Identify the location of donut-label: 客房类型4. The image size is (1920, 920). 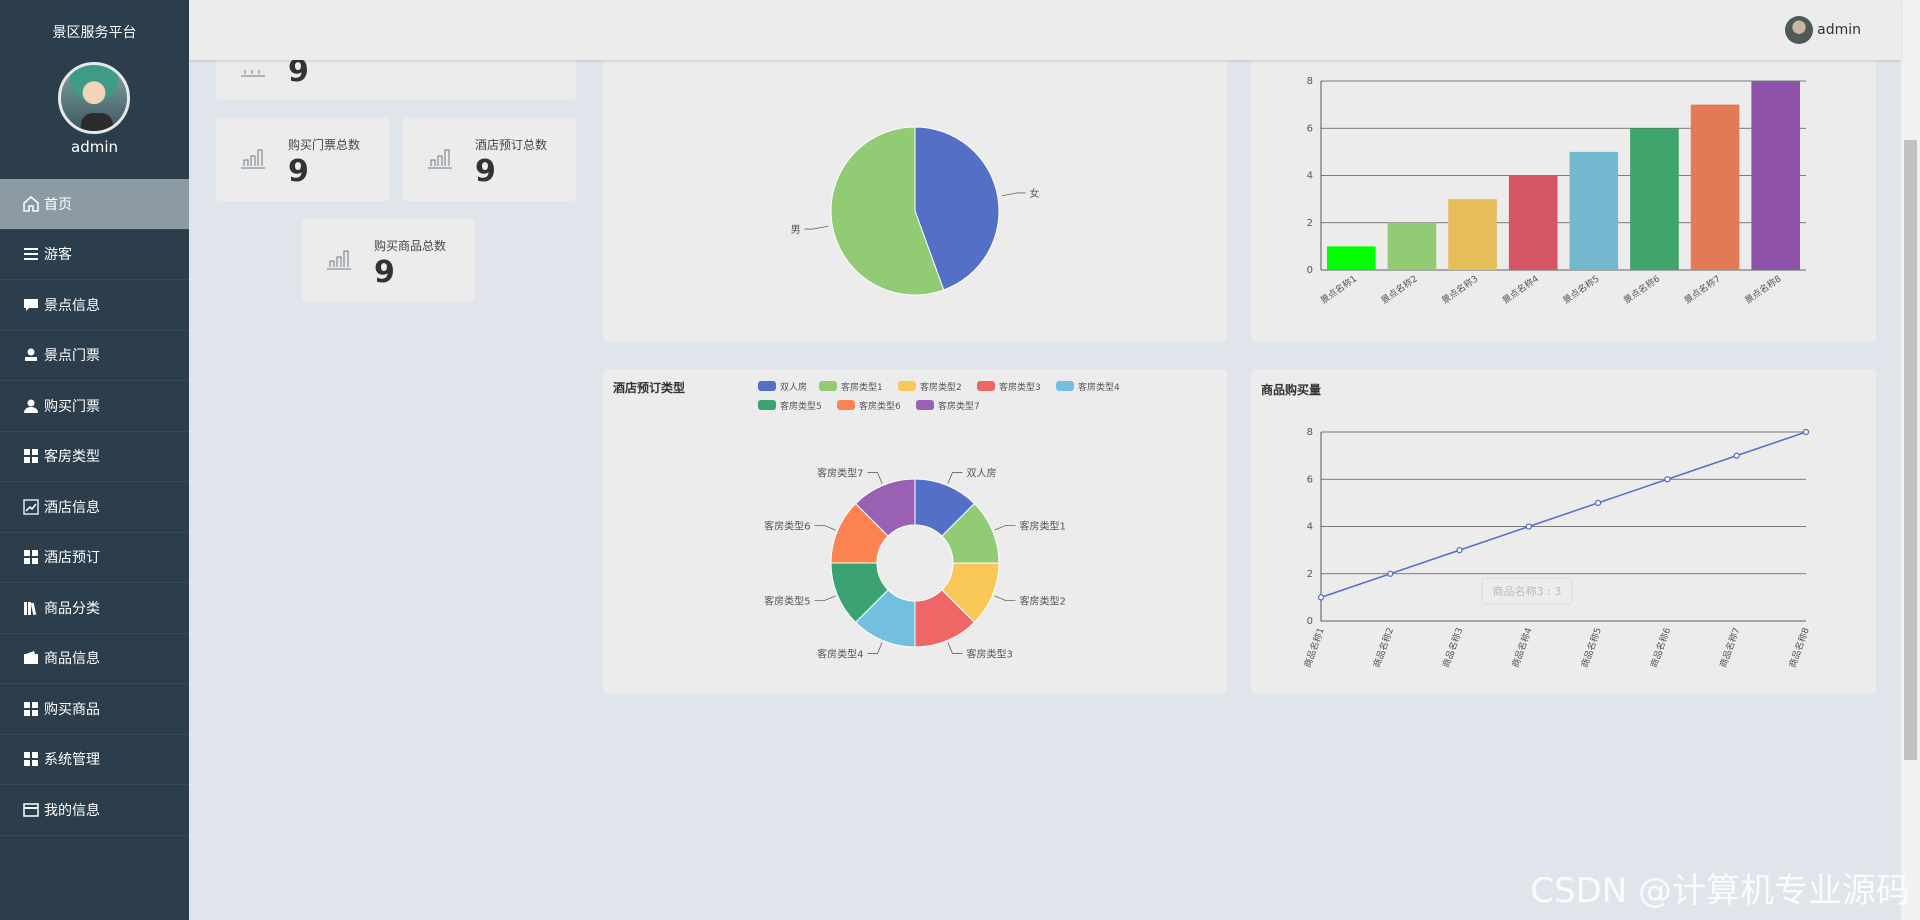
(840, 654).